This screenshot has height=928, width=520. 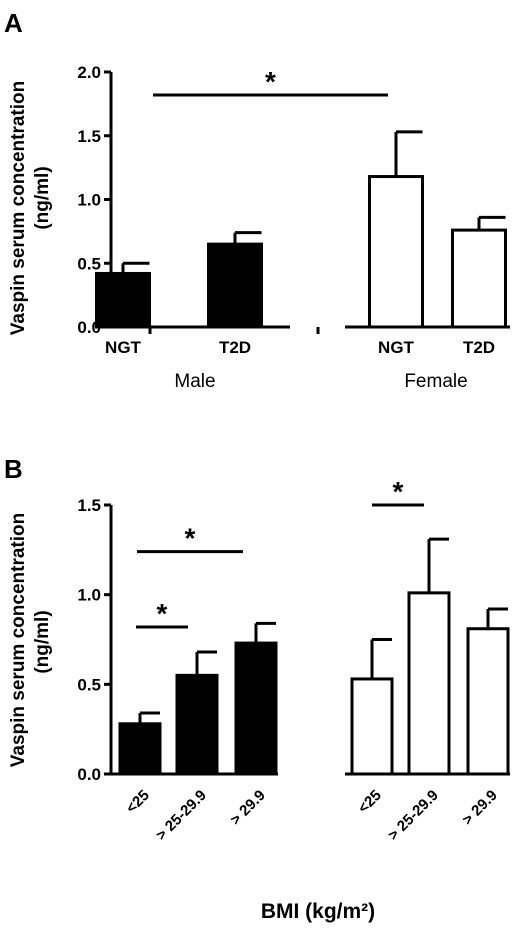 What do you see at coordinates (42, 197) in the screenshot?
I see `panel-a-ylabel-line2: (ng/ml)` at bounding box center [42, 197].